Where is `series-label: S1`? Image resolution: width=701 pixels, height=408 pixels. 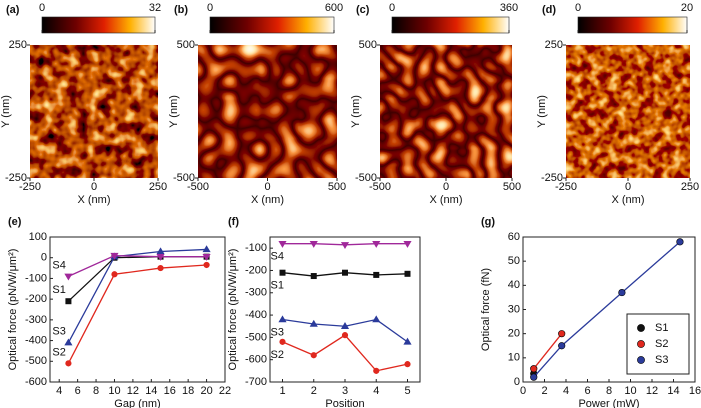
series-label: S1 is located at coordinates (58, 290).